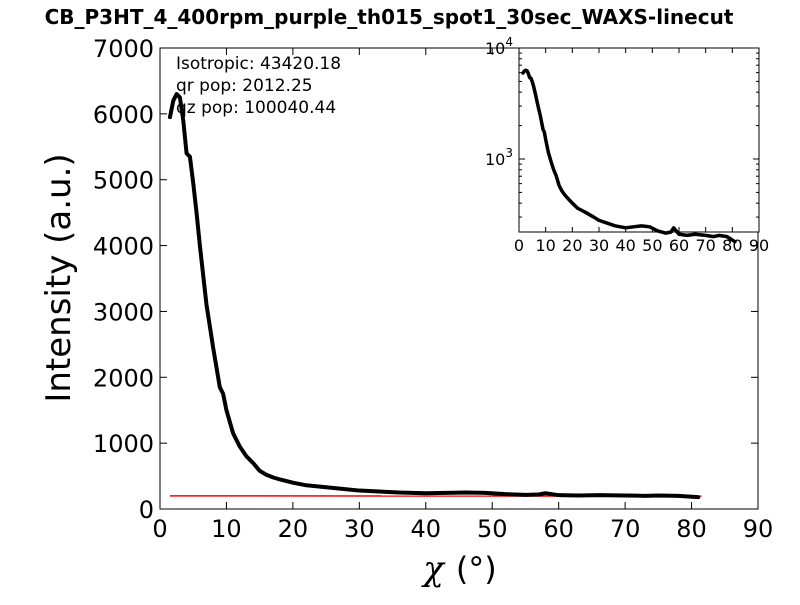 This screenshot has height=605, width=800. Describe the element at coordinates (759, 245) in the screenshot. I see `inset-x-tick-label: 90` at that location.